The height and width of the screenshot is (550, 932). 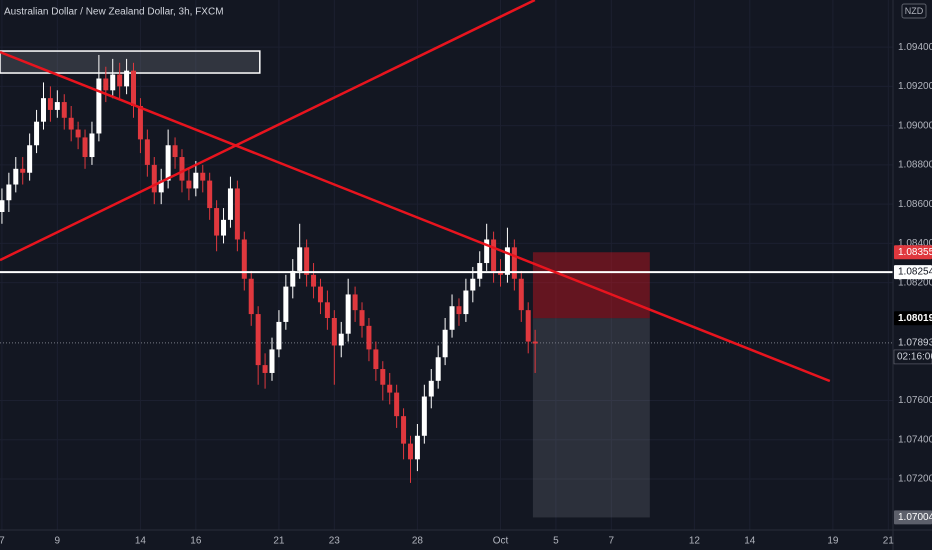 What do you see at coordinates (915, 517) in the screenshot?
I see `price-label: 1.07004` at bounding box center [915, 517].